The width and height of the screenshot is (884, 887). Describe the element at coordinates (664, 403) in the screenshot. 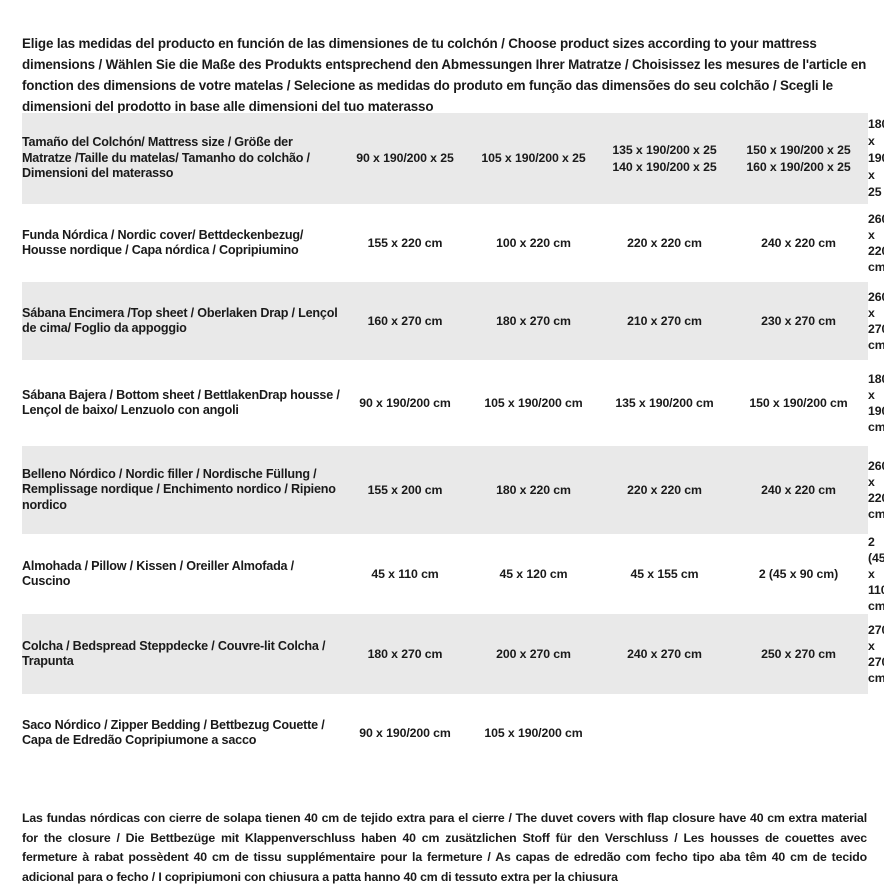

I see `row-value: 135 x 190/200 cm` at that location.